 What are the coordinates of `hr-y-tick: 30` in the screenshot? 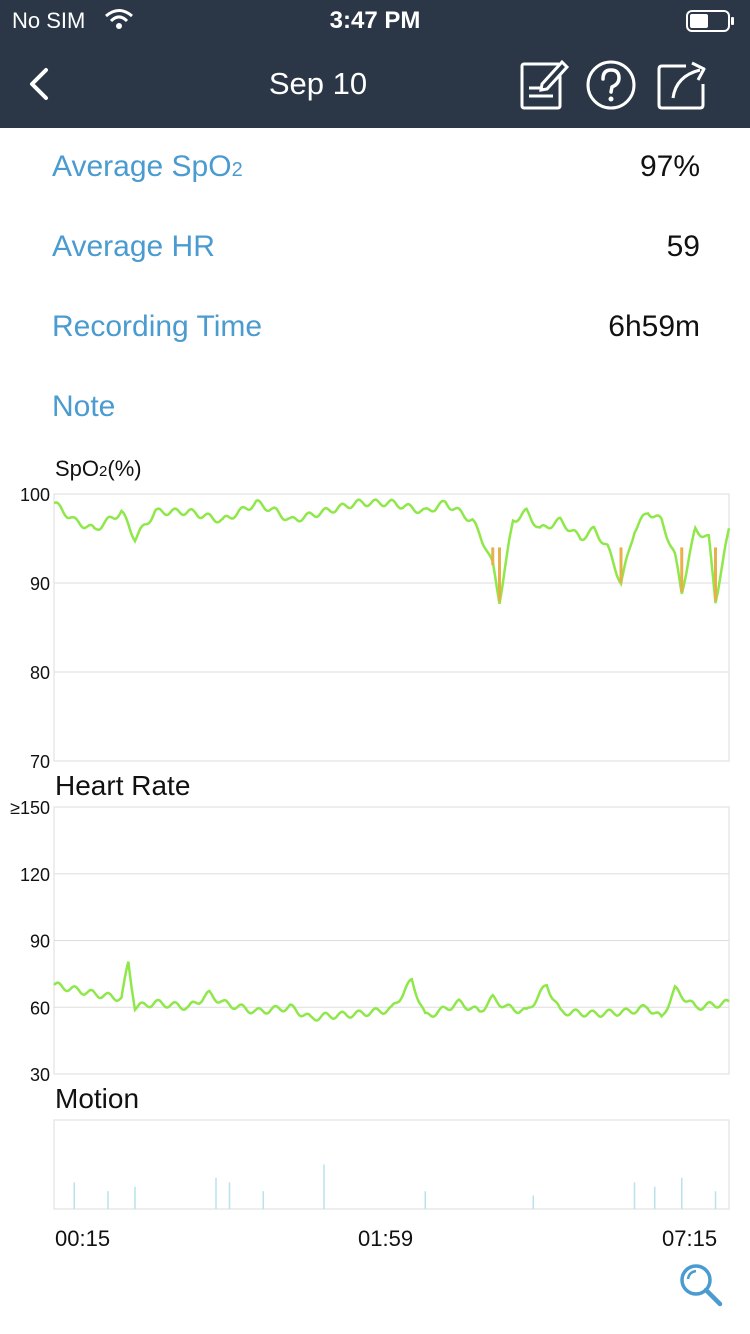 It's located at (40, 1075).